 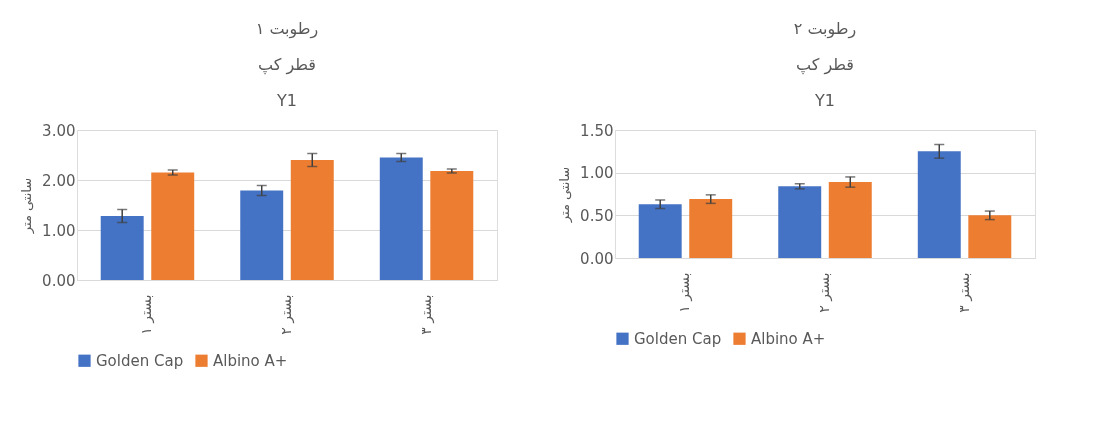 I want to click on y-tick-label: 0.50, so click(x=597, y=215).